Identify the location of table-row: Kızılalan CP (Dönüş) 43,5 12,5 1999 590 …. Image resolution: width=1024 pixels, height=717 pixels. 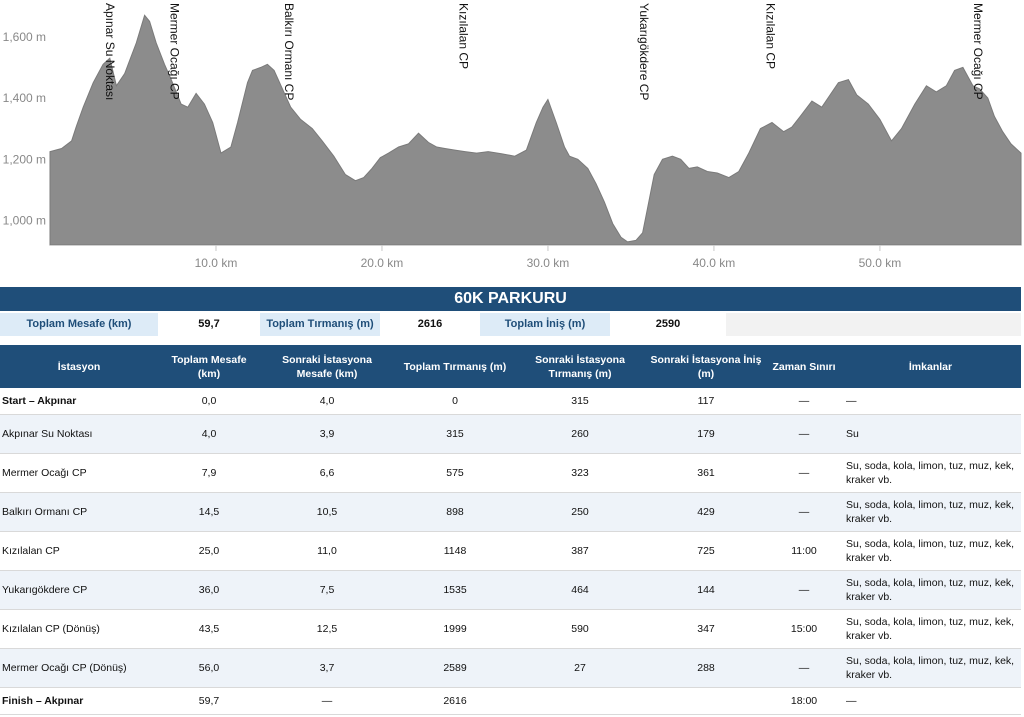
(510, 629).